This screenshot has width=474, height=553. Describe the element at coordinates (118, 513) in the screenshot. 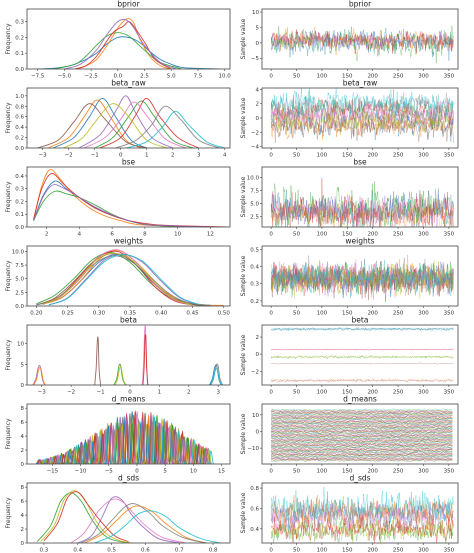

I see `panel-d-sds-density: d_sds Frequency 0.3 0.4 0.5 0.6 0.7 0.8 0 2 4 6 8` at that location.